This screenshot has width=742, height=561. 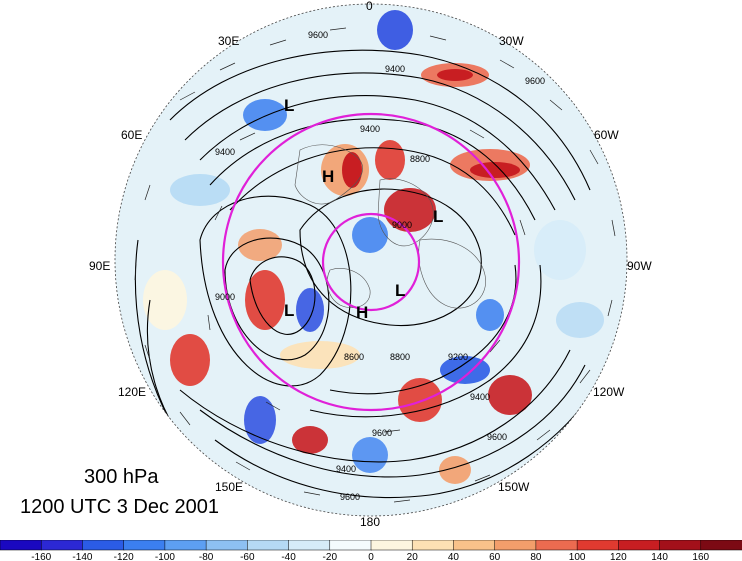 What do you see at coordinates (228, 41) in the screenshot?
I see `lon-label-30e: 30E` at bounding box center [228, 41].